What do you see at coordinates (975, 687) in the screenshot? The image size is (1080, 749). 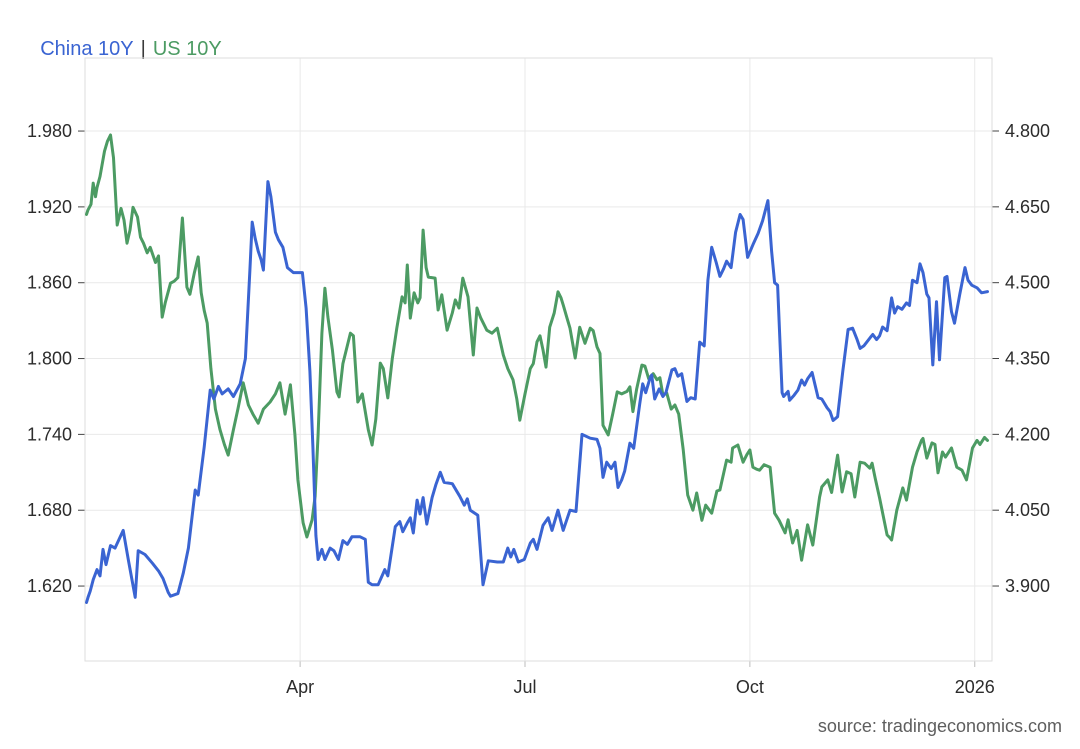 I see `x-axis-label: 2026` at bounding box center [975, 687].